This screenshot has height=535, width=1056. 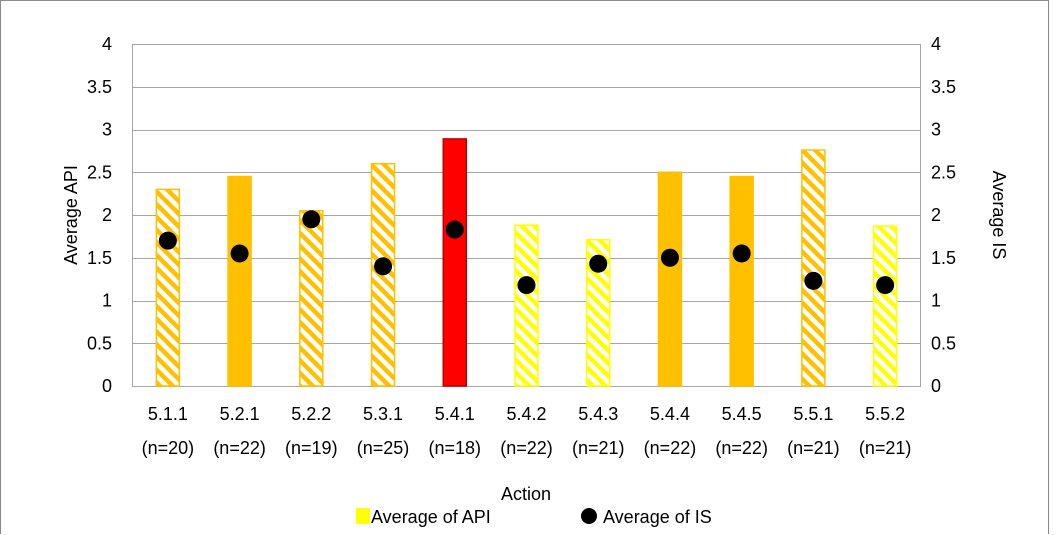 I want to click on legend-api-swatch, so click(x=363, y=516).